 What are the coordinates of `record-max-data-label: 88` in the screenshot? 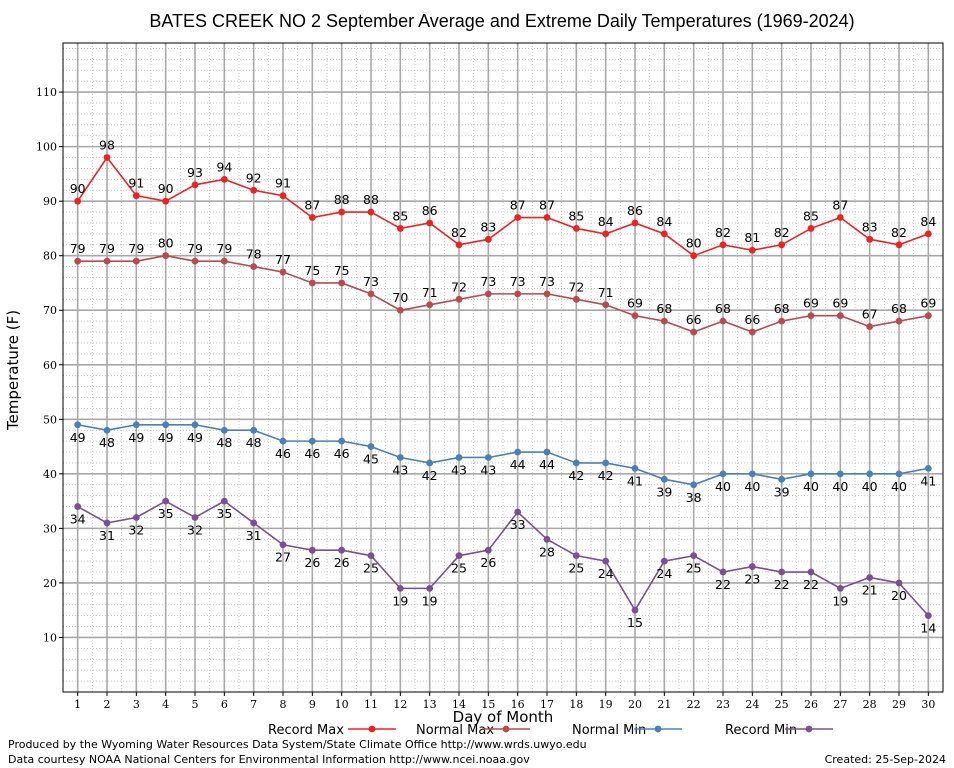 It's located at (371, 199).